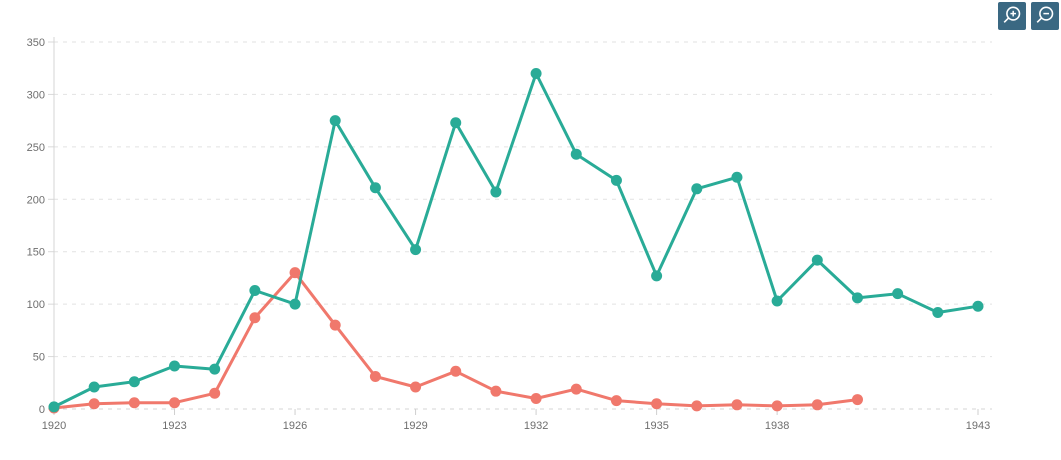 The width and height of the screenshot is (1061, 460). Describe the element at coordinates (616, 180) in the screenshot. I see `teal-series-point-1934` at that location.